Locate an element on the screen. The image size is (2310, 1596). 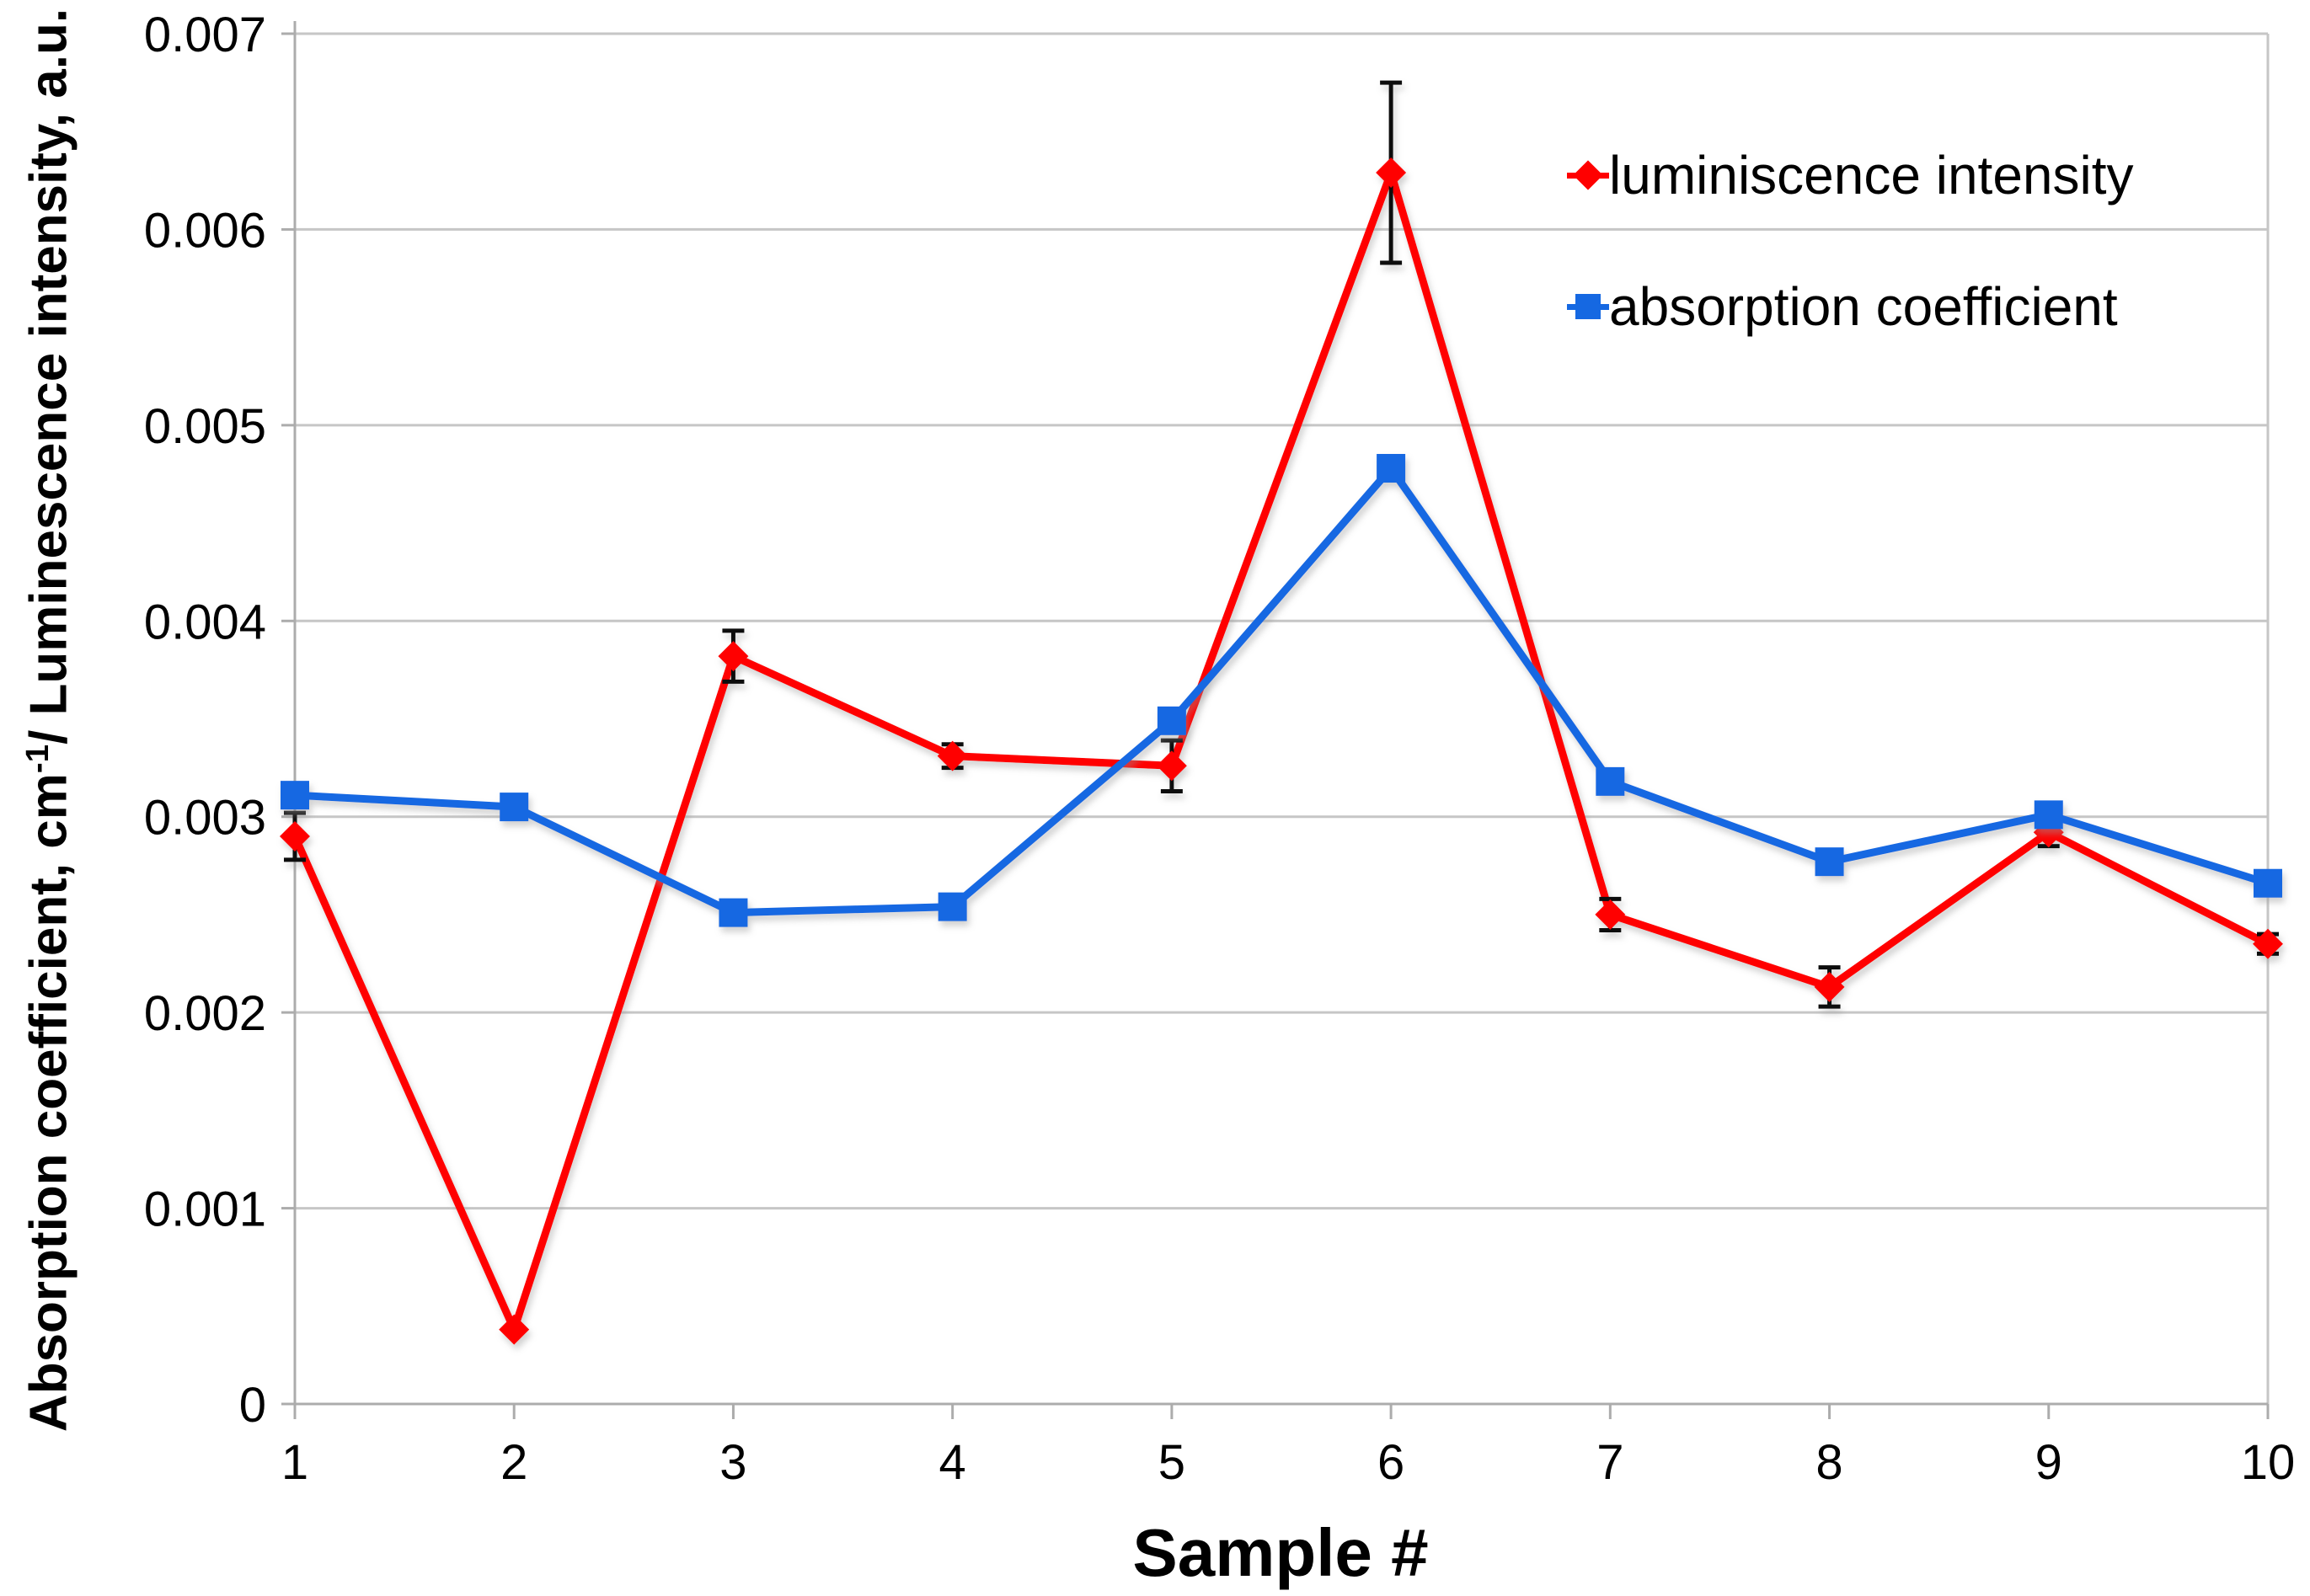
y-tick-label: 0.004 is located at coordinates (205, 622).